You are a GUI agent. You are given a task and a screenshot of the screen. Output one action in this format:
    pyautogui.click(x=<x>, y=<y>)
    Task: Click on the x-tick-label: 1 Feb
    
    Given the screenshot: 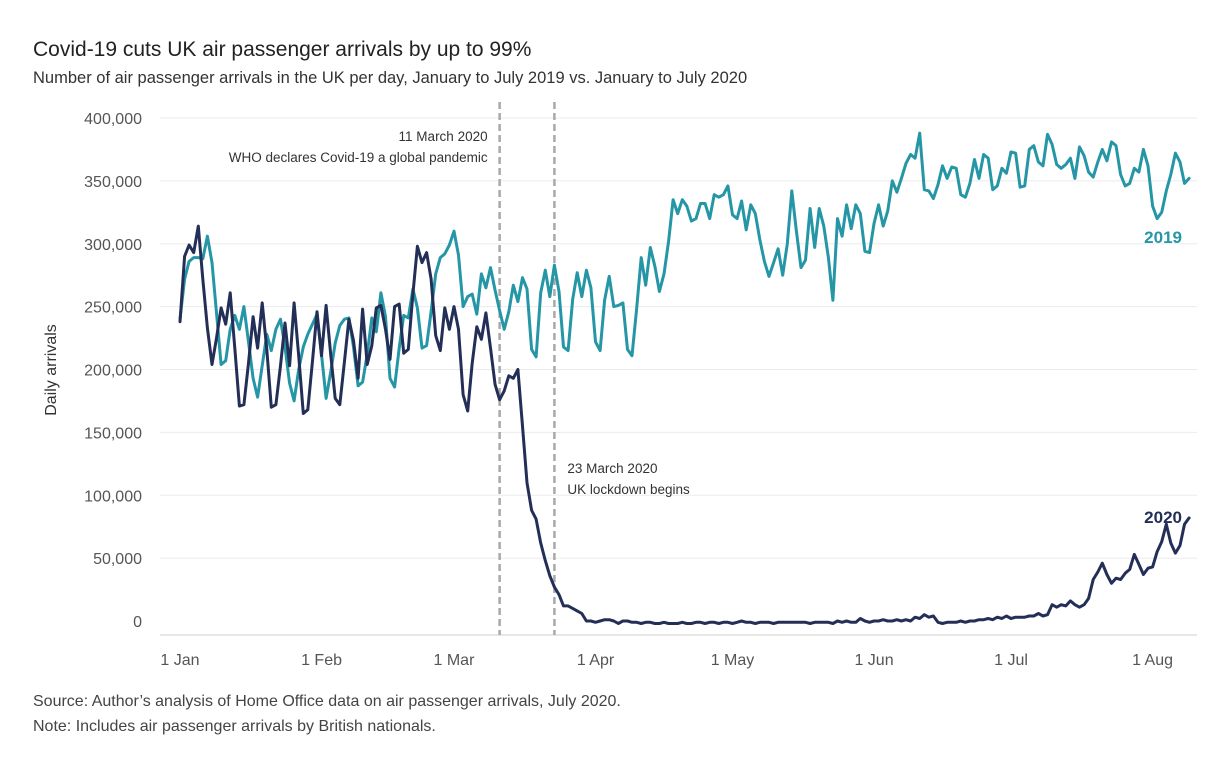 What is the action you would take?
    pyautogui.click(x=321, y=660)
    